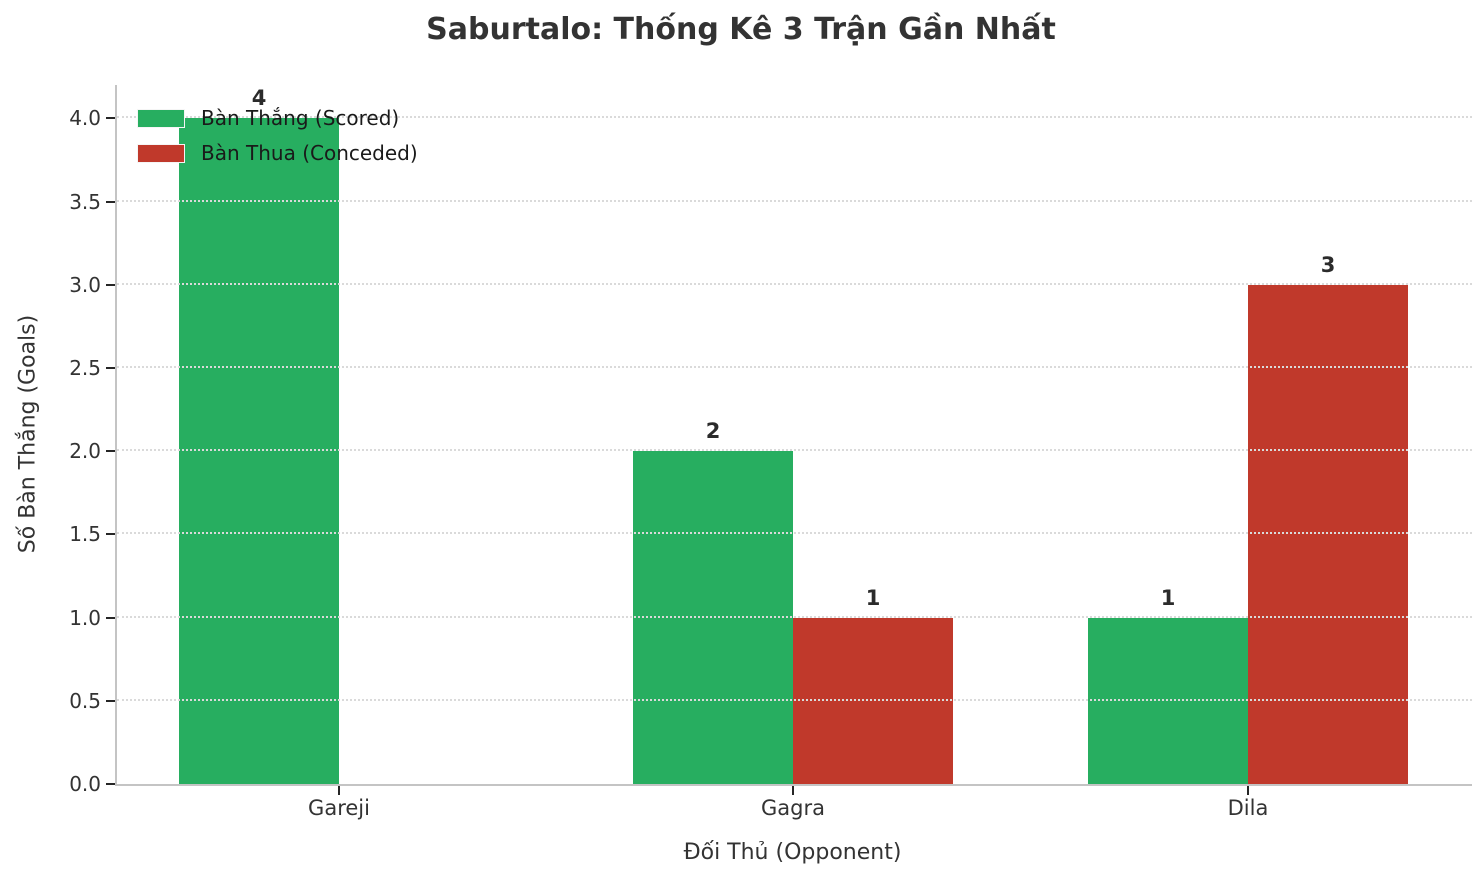 The height and width of the screenshot is (884, 1482). What do you see at coordinates (794, 283) in the screenshot?
I see `gridline-y-3.0` at bounding box center [794, 283].